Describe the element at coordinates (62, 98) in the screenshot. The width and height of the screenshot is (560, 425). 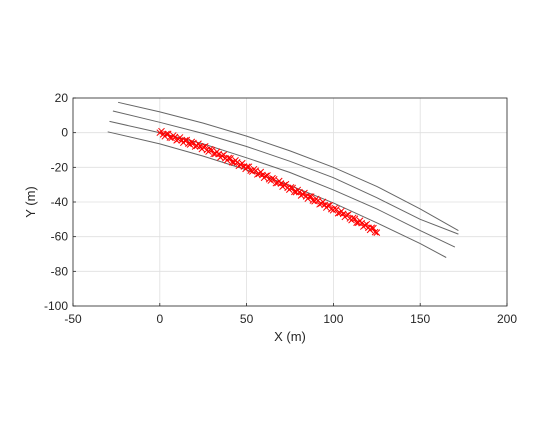
I see `y-tick-label: 20` at that location.